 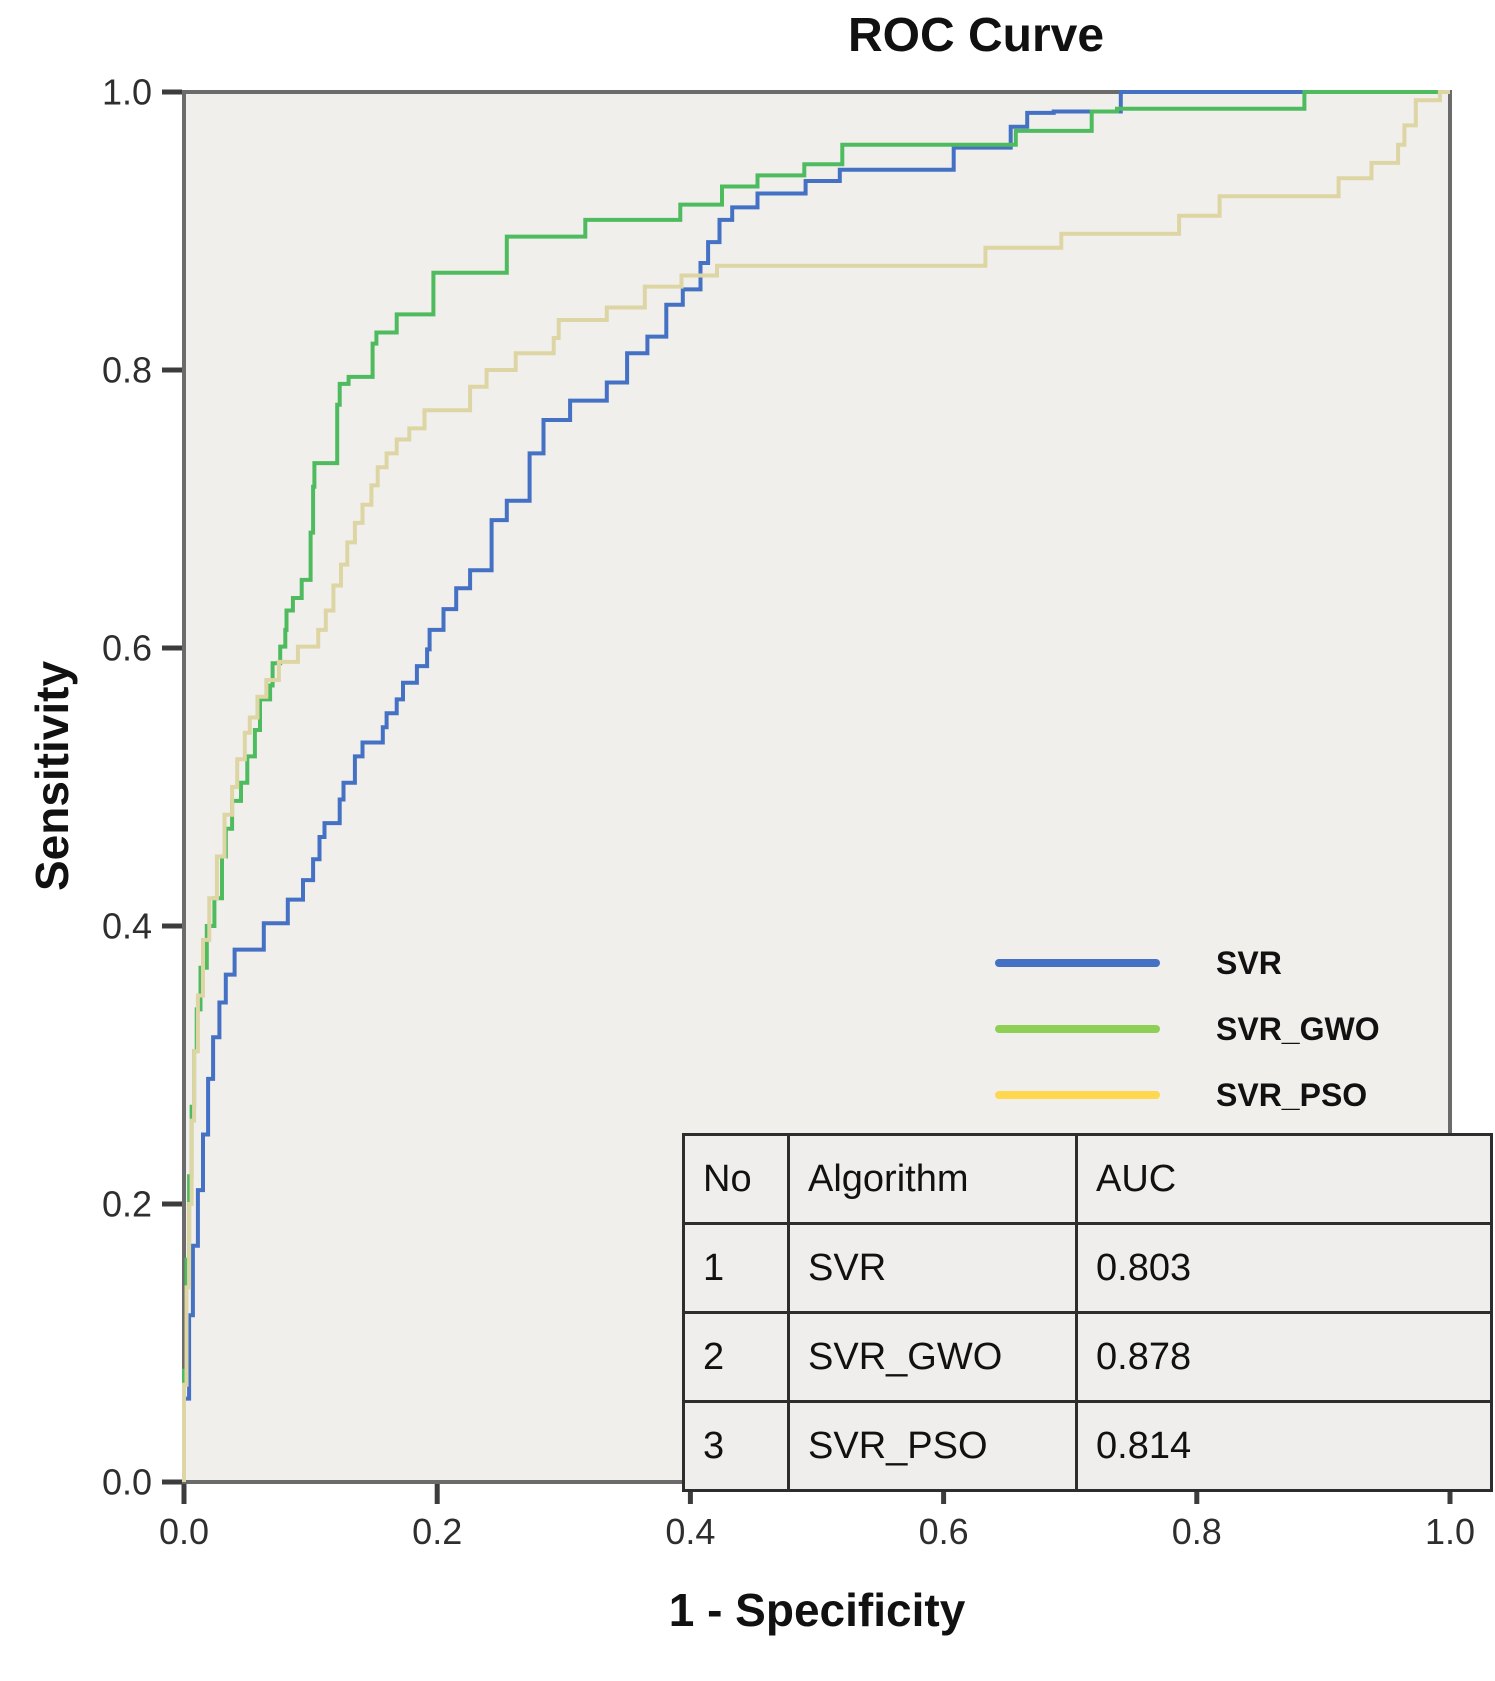 I want to click on legend-label: SVR_PSO, so click(x=1292, y=1094).